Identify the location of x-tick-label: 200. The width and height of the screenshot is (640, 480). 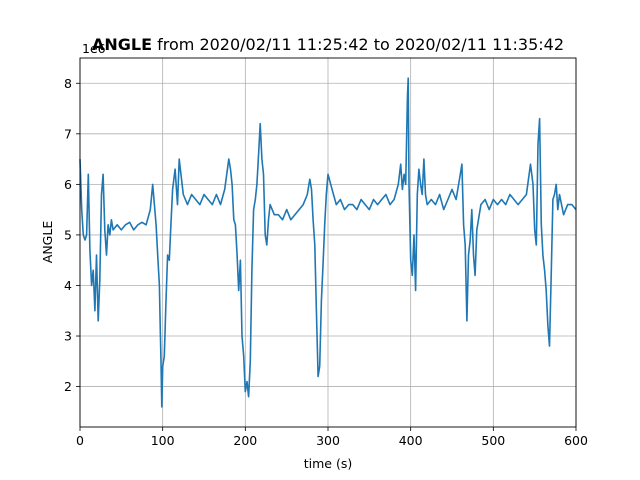
(245, 440).